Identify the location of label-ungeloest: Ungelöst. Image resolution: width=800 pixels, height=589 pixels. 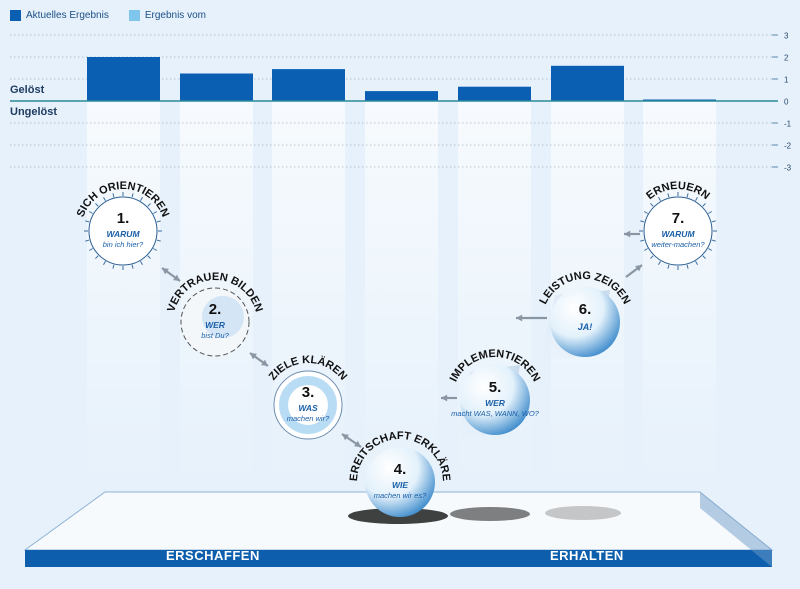
(34, 112).